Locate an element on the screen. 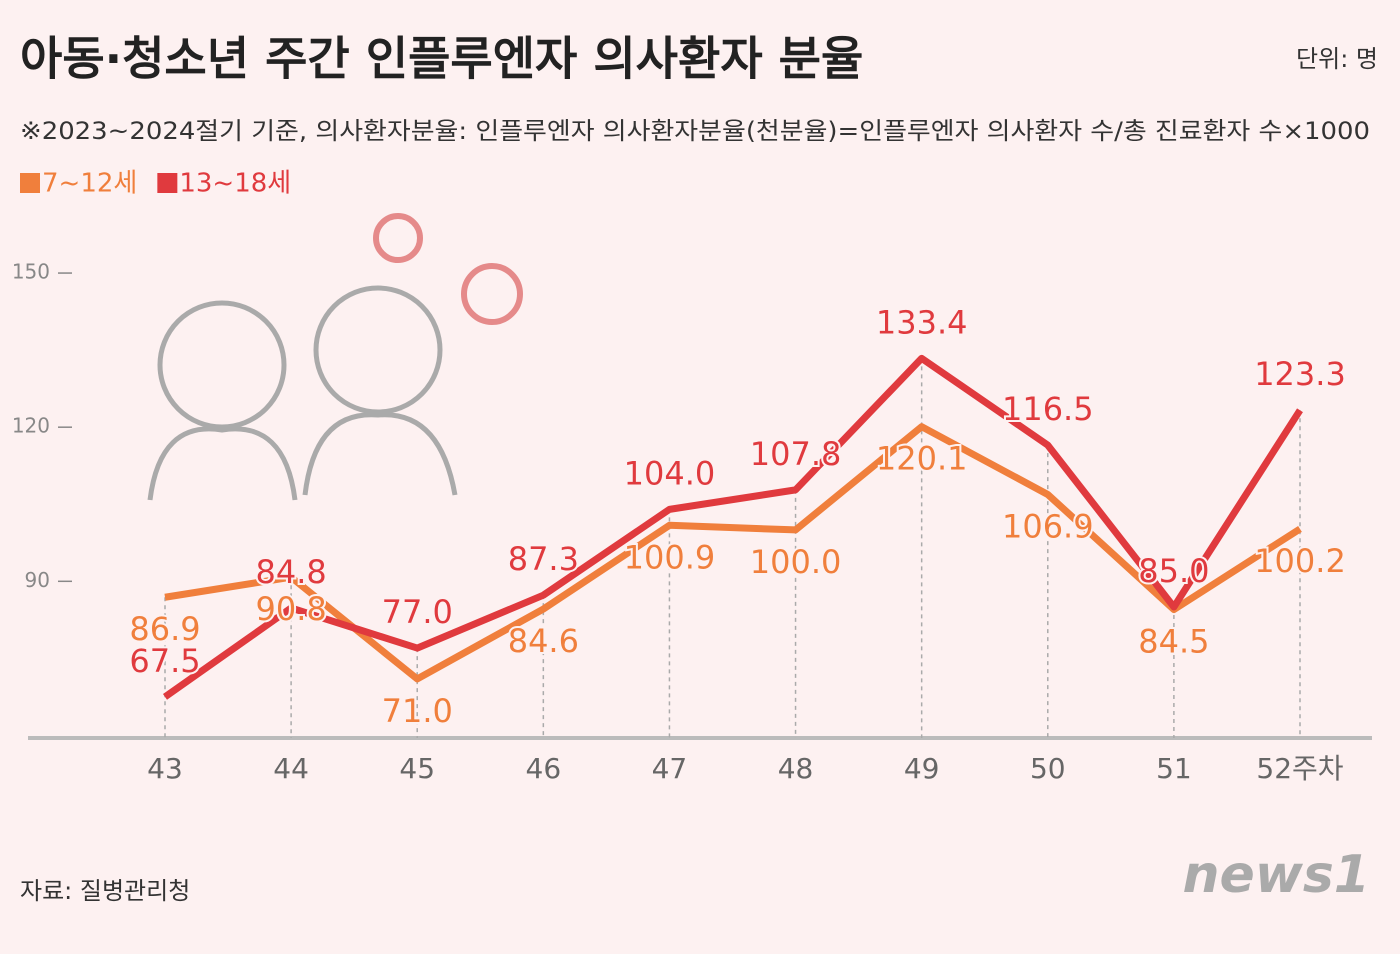 The width and height of the screenshot is (1400, 954). legend-label: 13~18세 is located at coordinates (235, 184).